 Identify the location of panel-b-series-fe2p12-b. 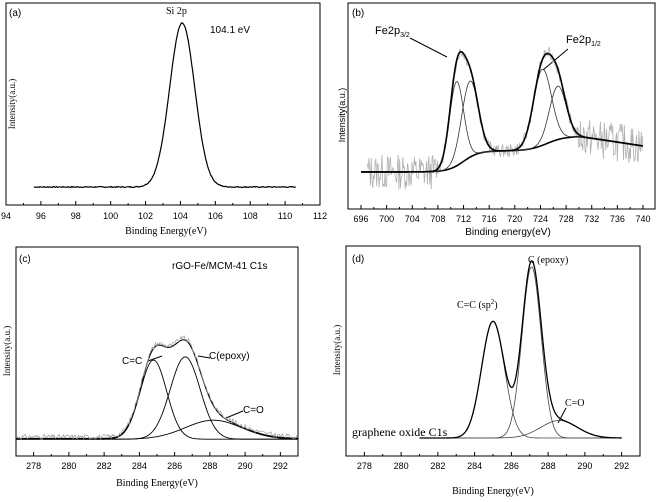
(557, 118).